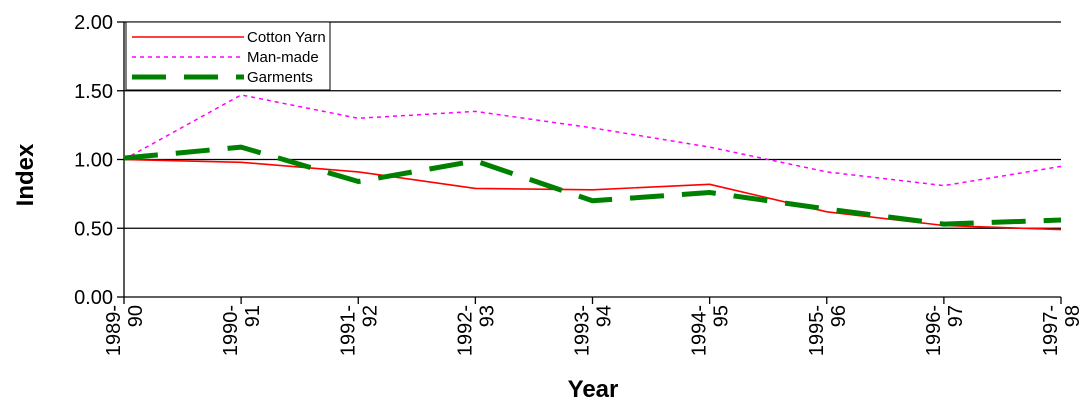 The height and width of the screenshot is (406, 1089). What do you see at coordinates (1051, 330) in the screenshot?
I see `x-tick-label-line1: 1997-` at bounding box center [1051, 330].